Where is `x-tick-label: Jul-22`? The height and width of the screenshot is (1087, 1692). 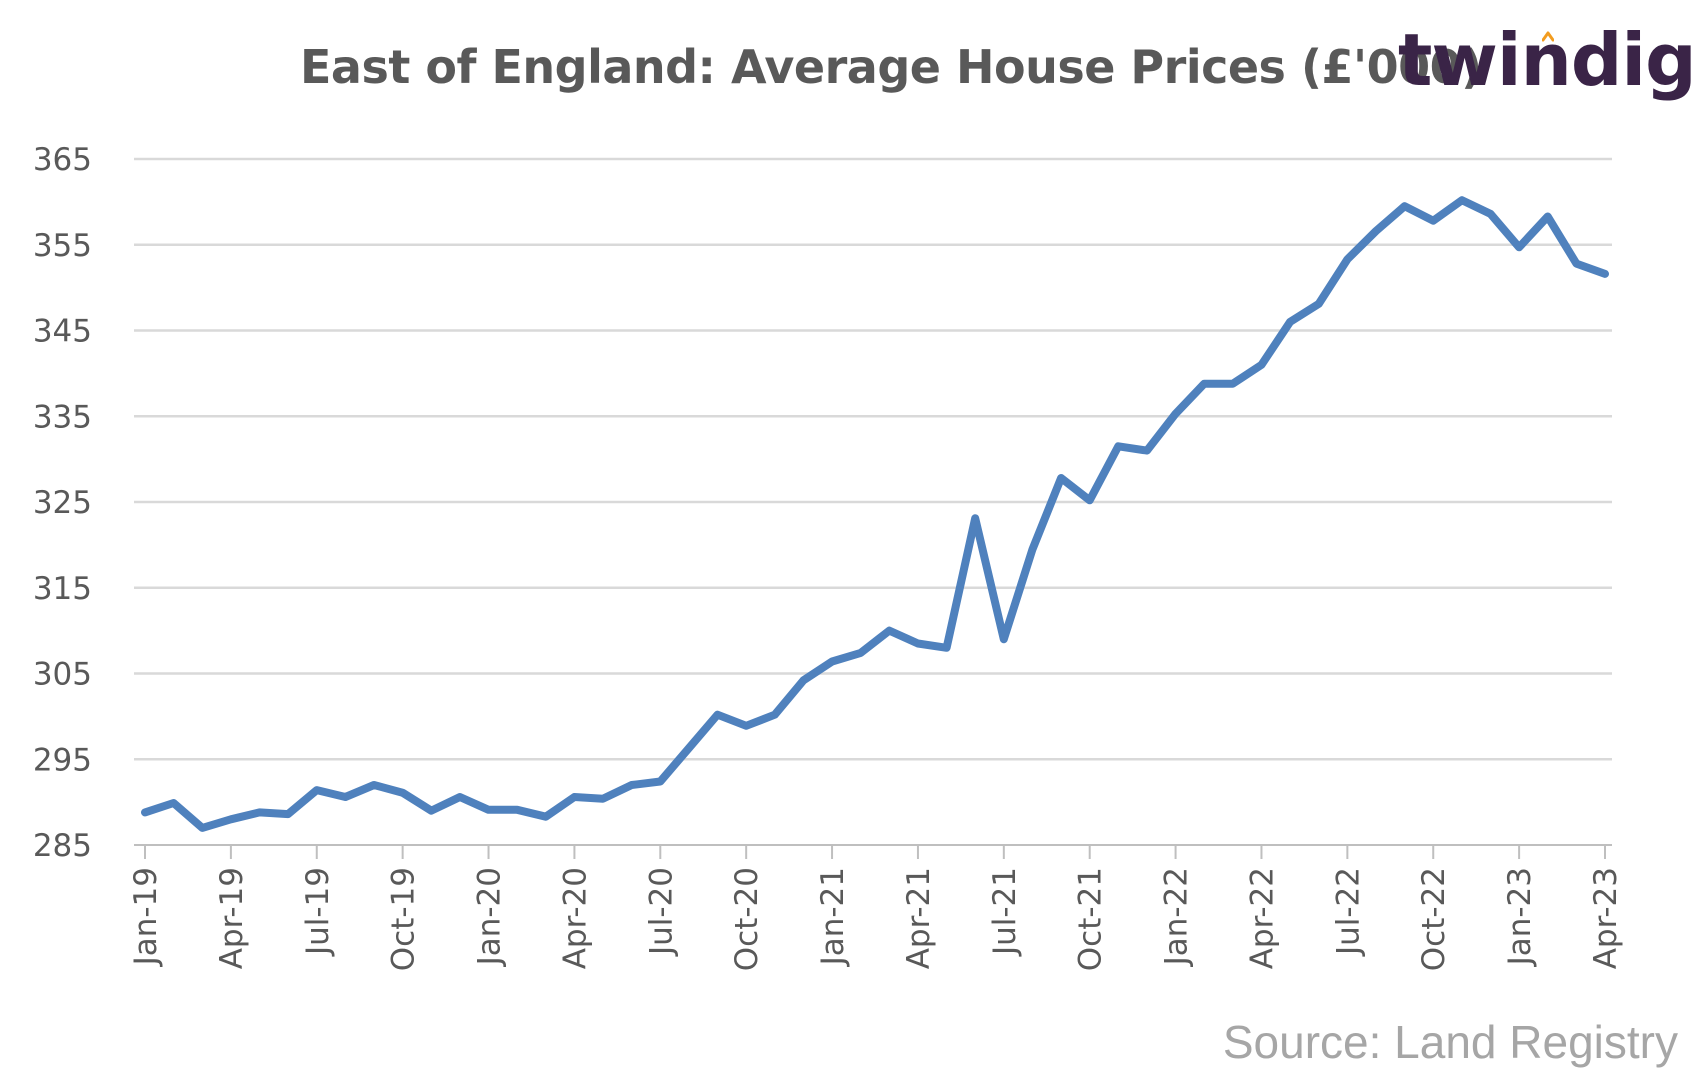
x-tick-label: Jul-22 is located at coordinates (1348, 912).